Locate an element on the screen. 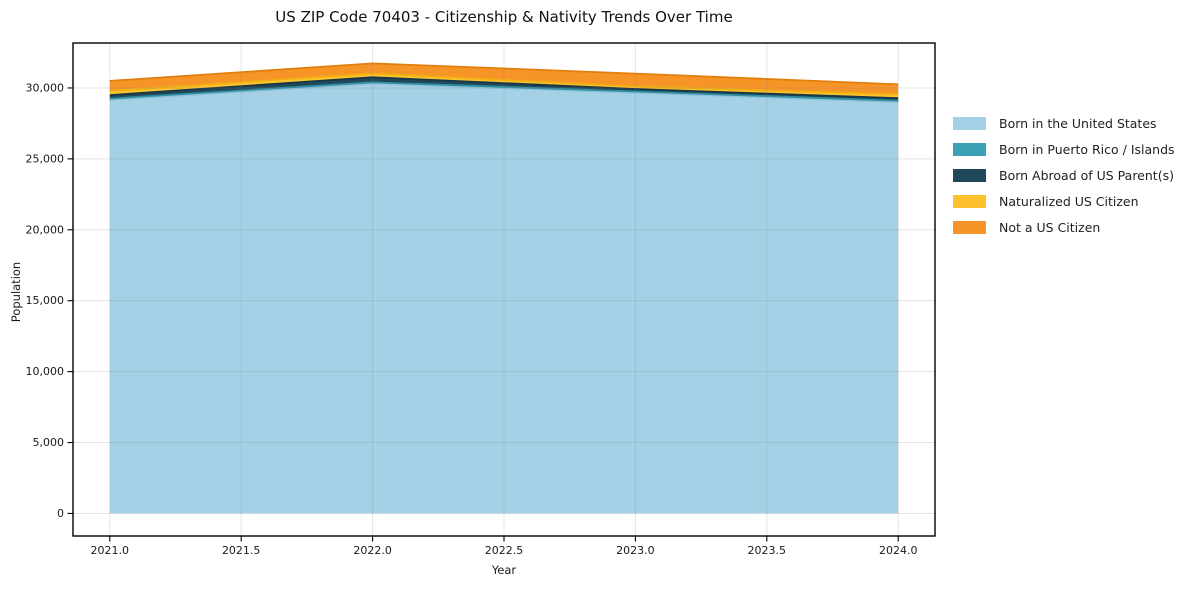 The height and width of the screenshot is (590, 1189). x-tick-label: 2022.0 is located at coordinates (372, 550).